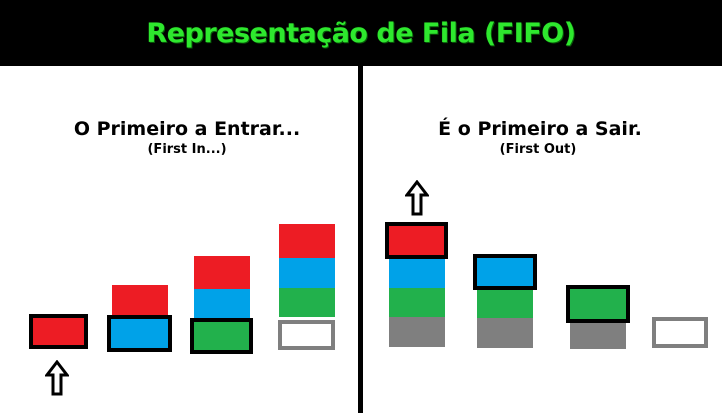  I want to click on panel-divider, so click(360, 239).